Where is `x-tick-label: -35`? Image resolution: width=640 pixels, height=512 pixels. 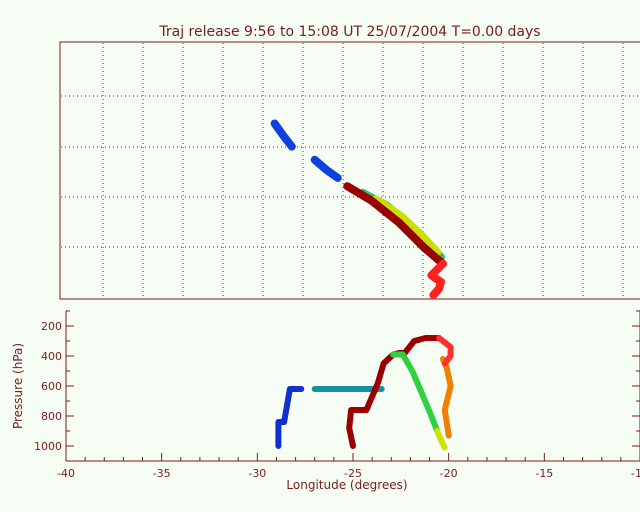
x-tick-label: -35 is located at coordinates (162, 473).